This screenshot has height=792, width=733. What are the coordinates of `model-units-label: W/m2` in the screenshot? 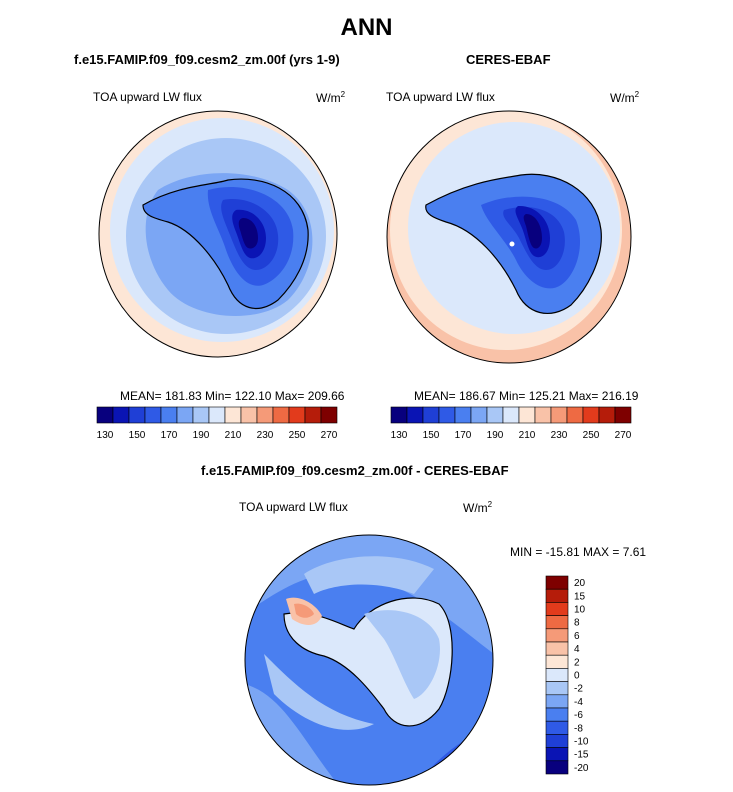 It's located at (330, 97).